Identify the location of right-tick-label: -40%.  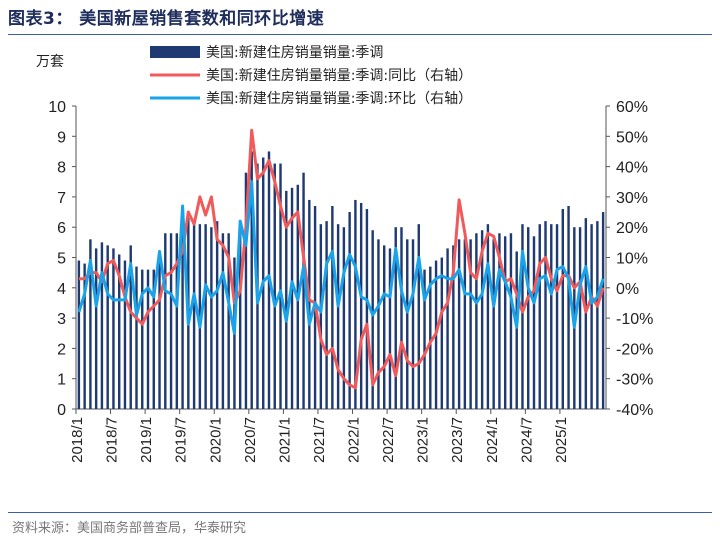
(634, 410).